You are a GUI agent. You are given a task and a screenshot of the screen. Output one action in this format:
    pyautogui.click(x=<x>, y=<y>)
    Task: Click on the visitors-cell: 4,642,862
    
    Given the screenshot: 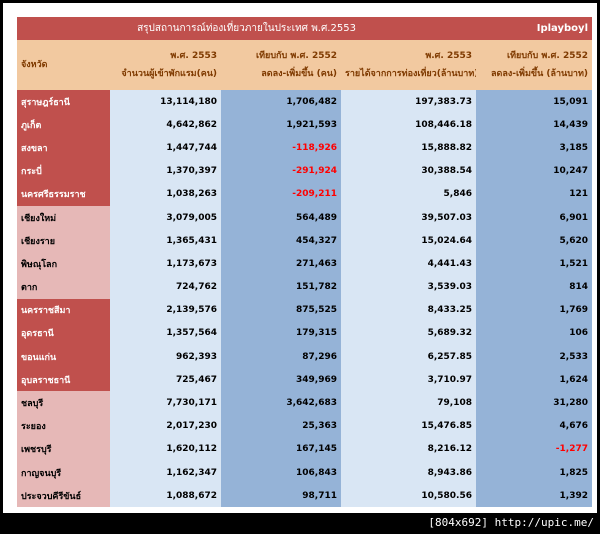 What is the action you would take?
    pyautogui.click(x=165, y=125)
    